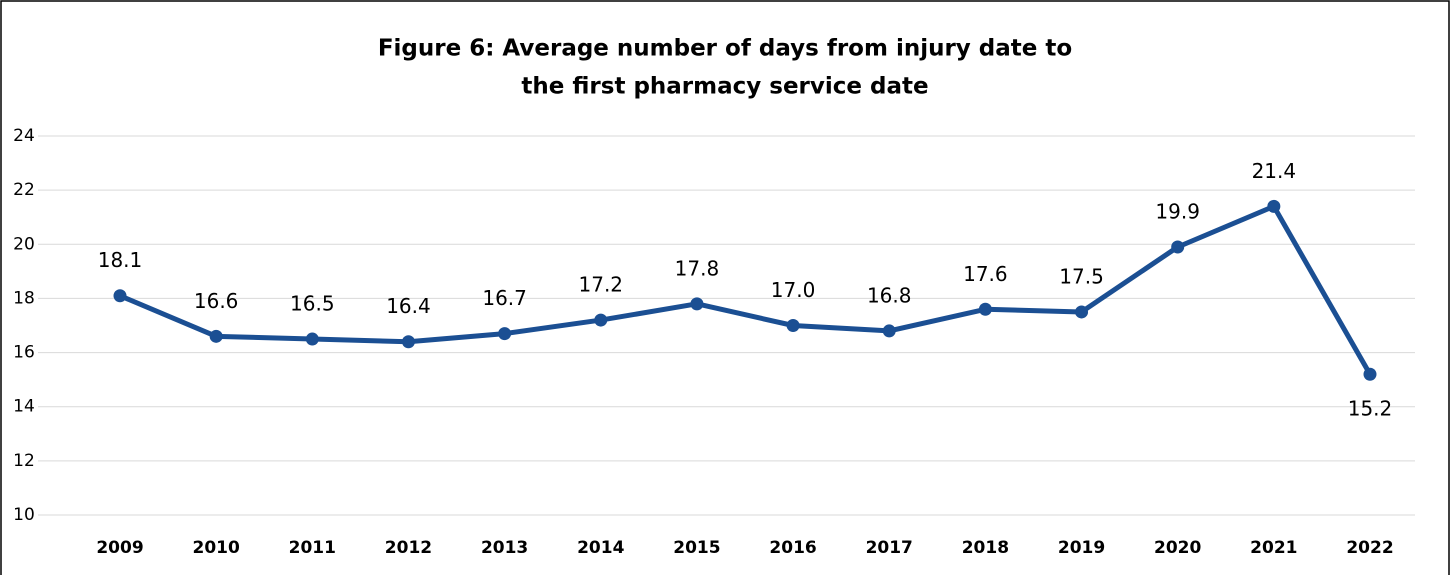 The width and height of the screenshot is (1450, 575). Describe the element at coordinates (1177, 548) in the screenshot. I see `x-tick-label: 2020` at that location.